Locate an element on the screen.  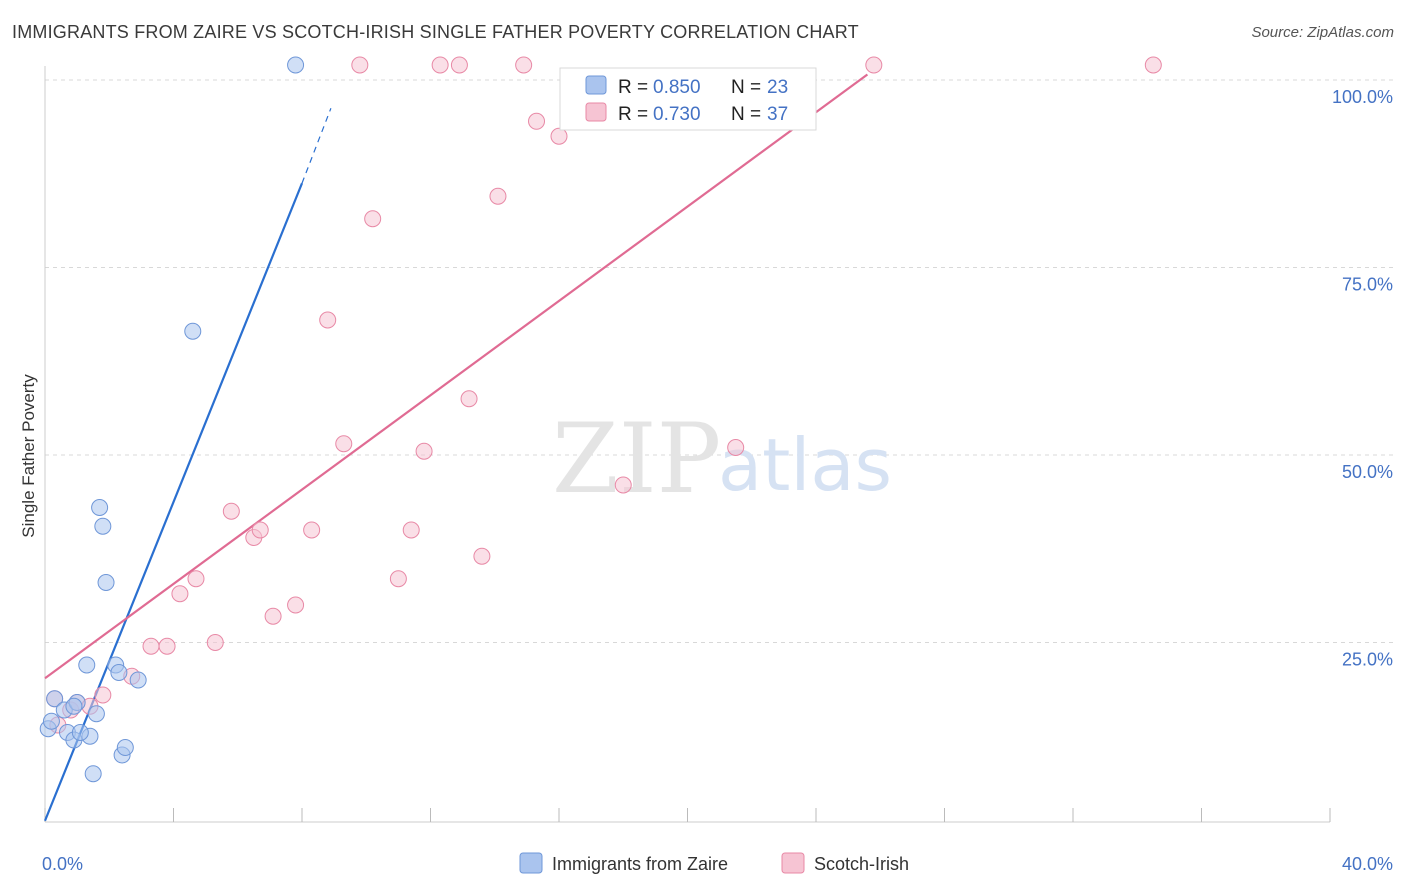
stats-legend: R = 0.850 N = 23 R = 0.730 N = 37 is located at coordinates (688, 99).